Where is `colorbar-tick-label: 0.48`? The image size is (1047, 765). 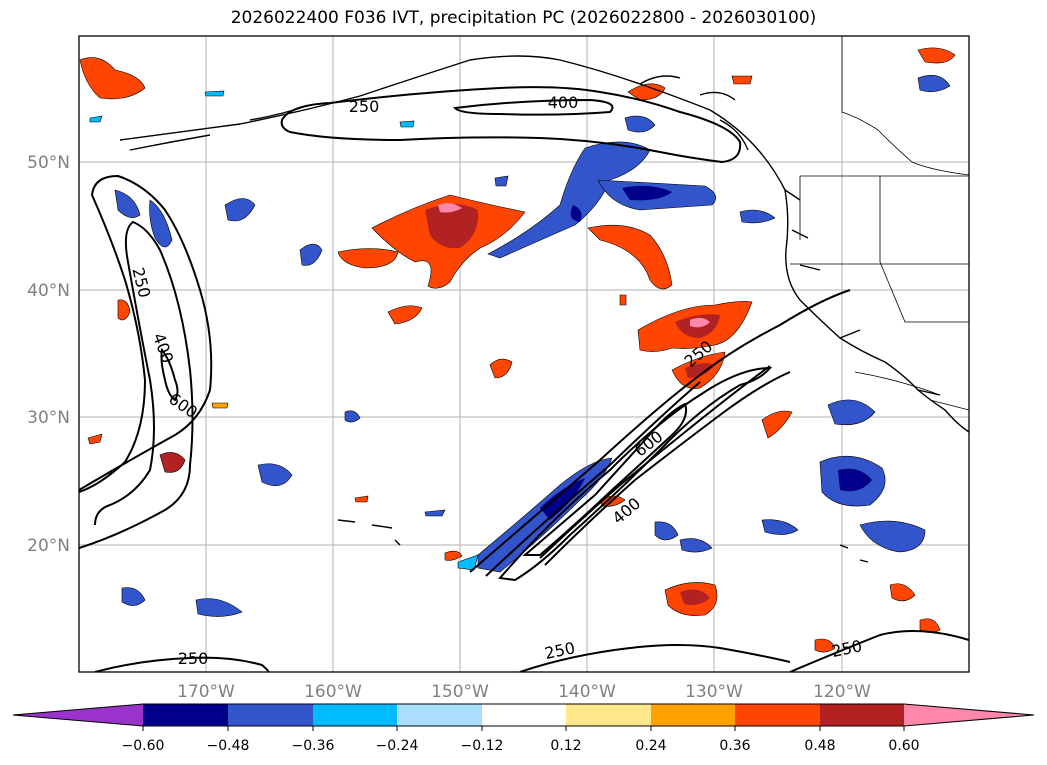
colorbar-tick-label: 0.48 is located at coordinates (819, 746).